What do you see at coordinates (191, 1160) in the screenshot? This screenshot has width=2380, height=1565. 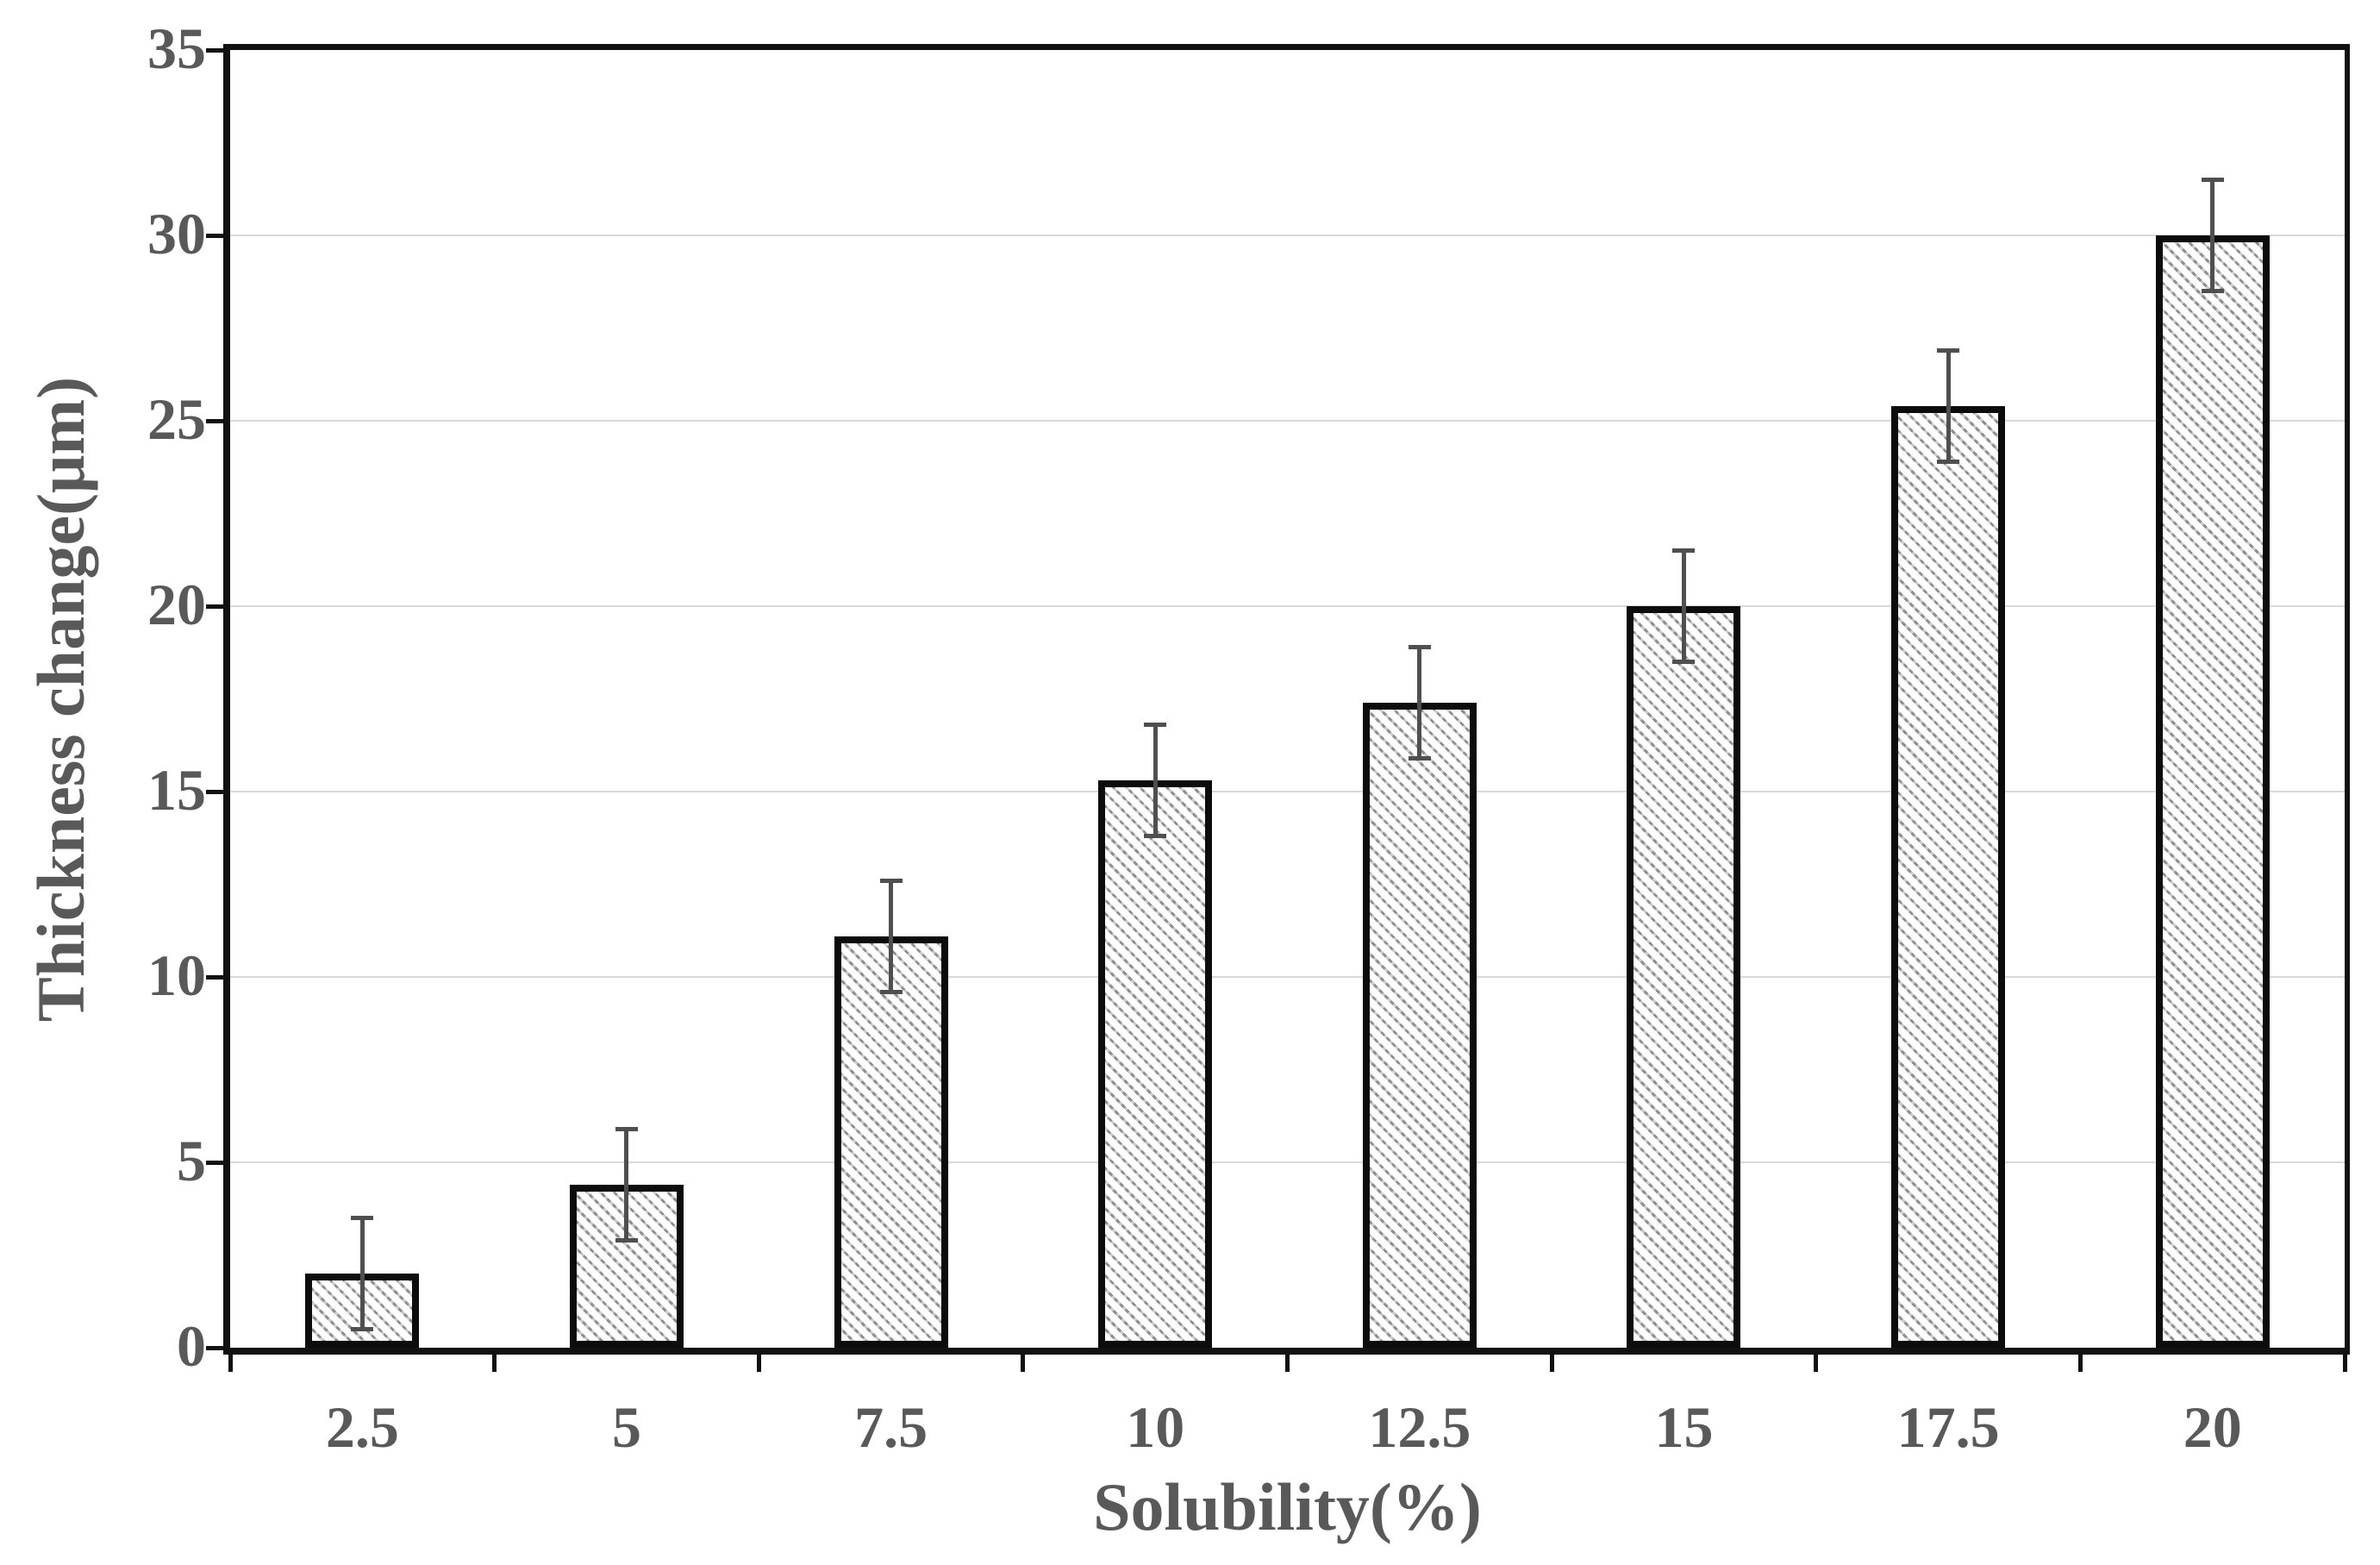 I see `y-tick-label: 5` at bounding box center [191, 1160].